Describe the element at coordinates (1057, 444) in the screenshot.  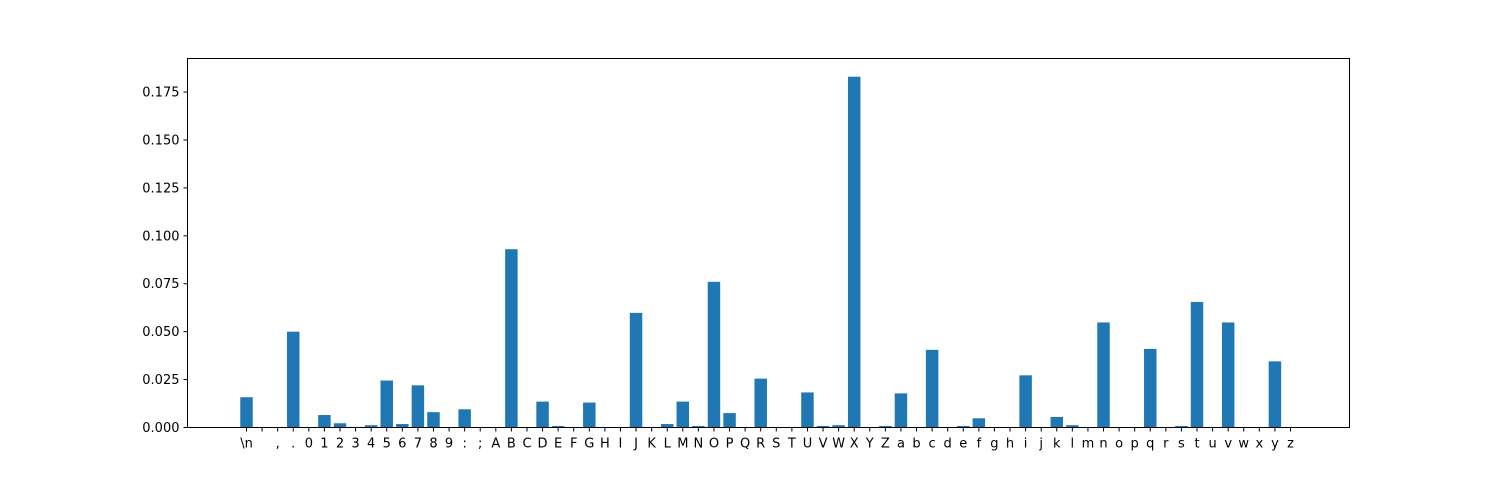
I see `x-tick-label-52: k` at that location.